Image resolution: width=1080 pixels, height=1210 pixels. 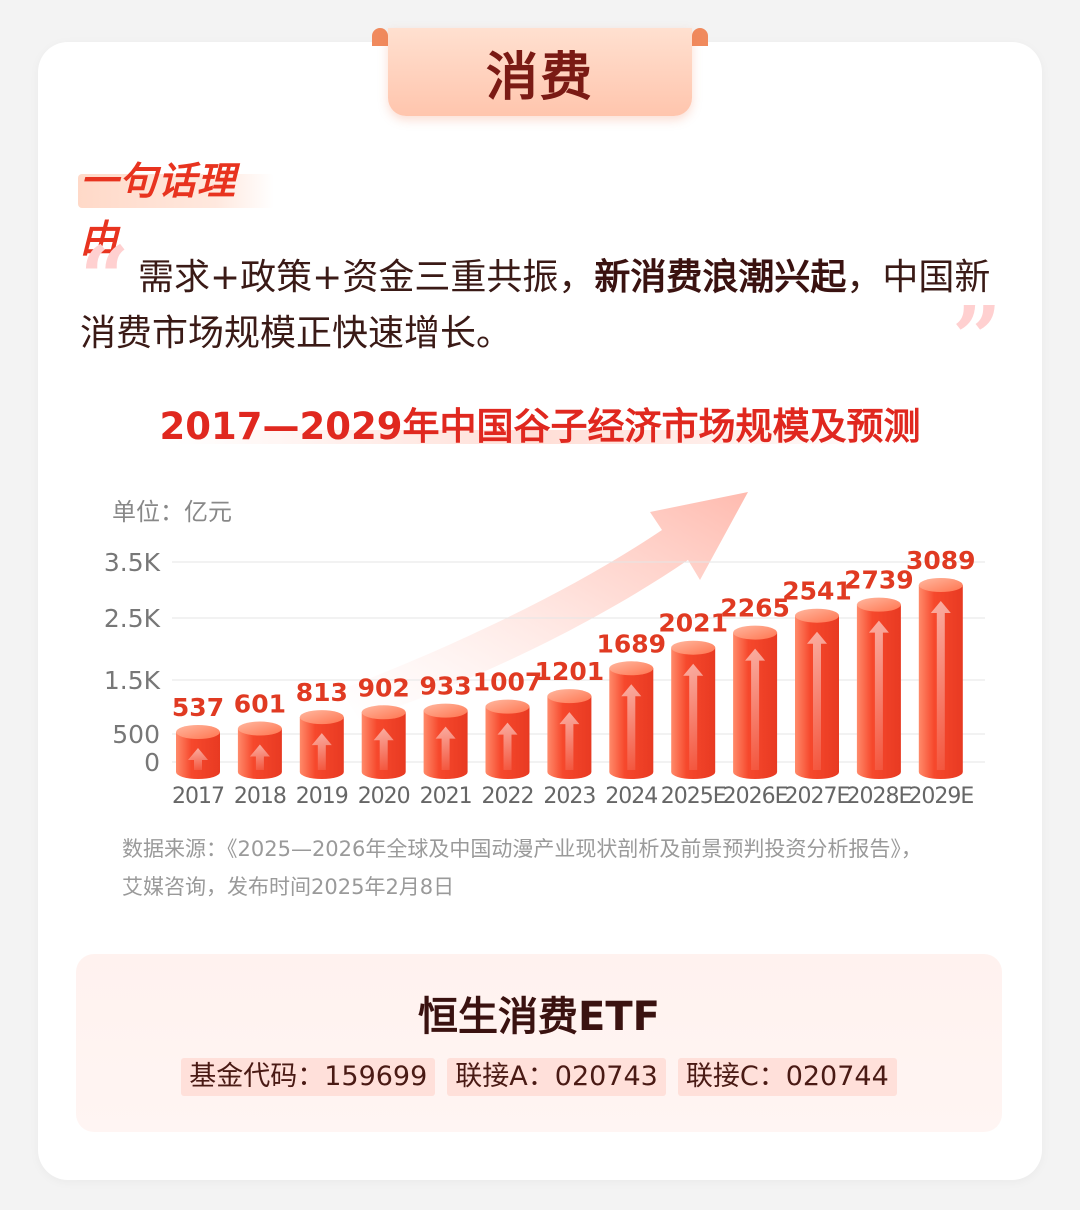 What do you see at coordinates (384, 796) in the screenshot?
I see `x-tick-label: 2020` at bounding box center [384, 796].